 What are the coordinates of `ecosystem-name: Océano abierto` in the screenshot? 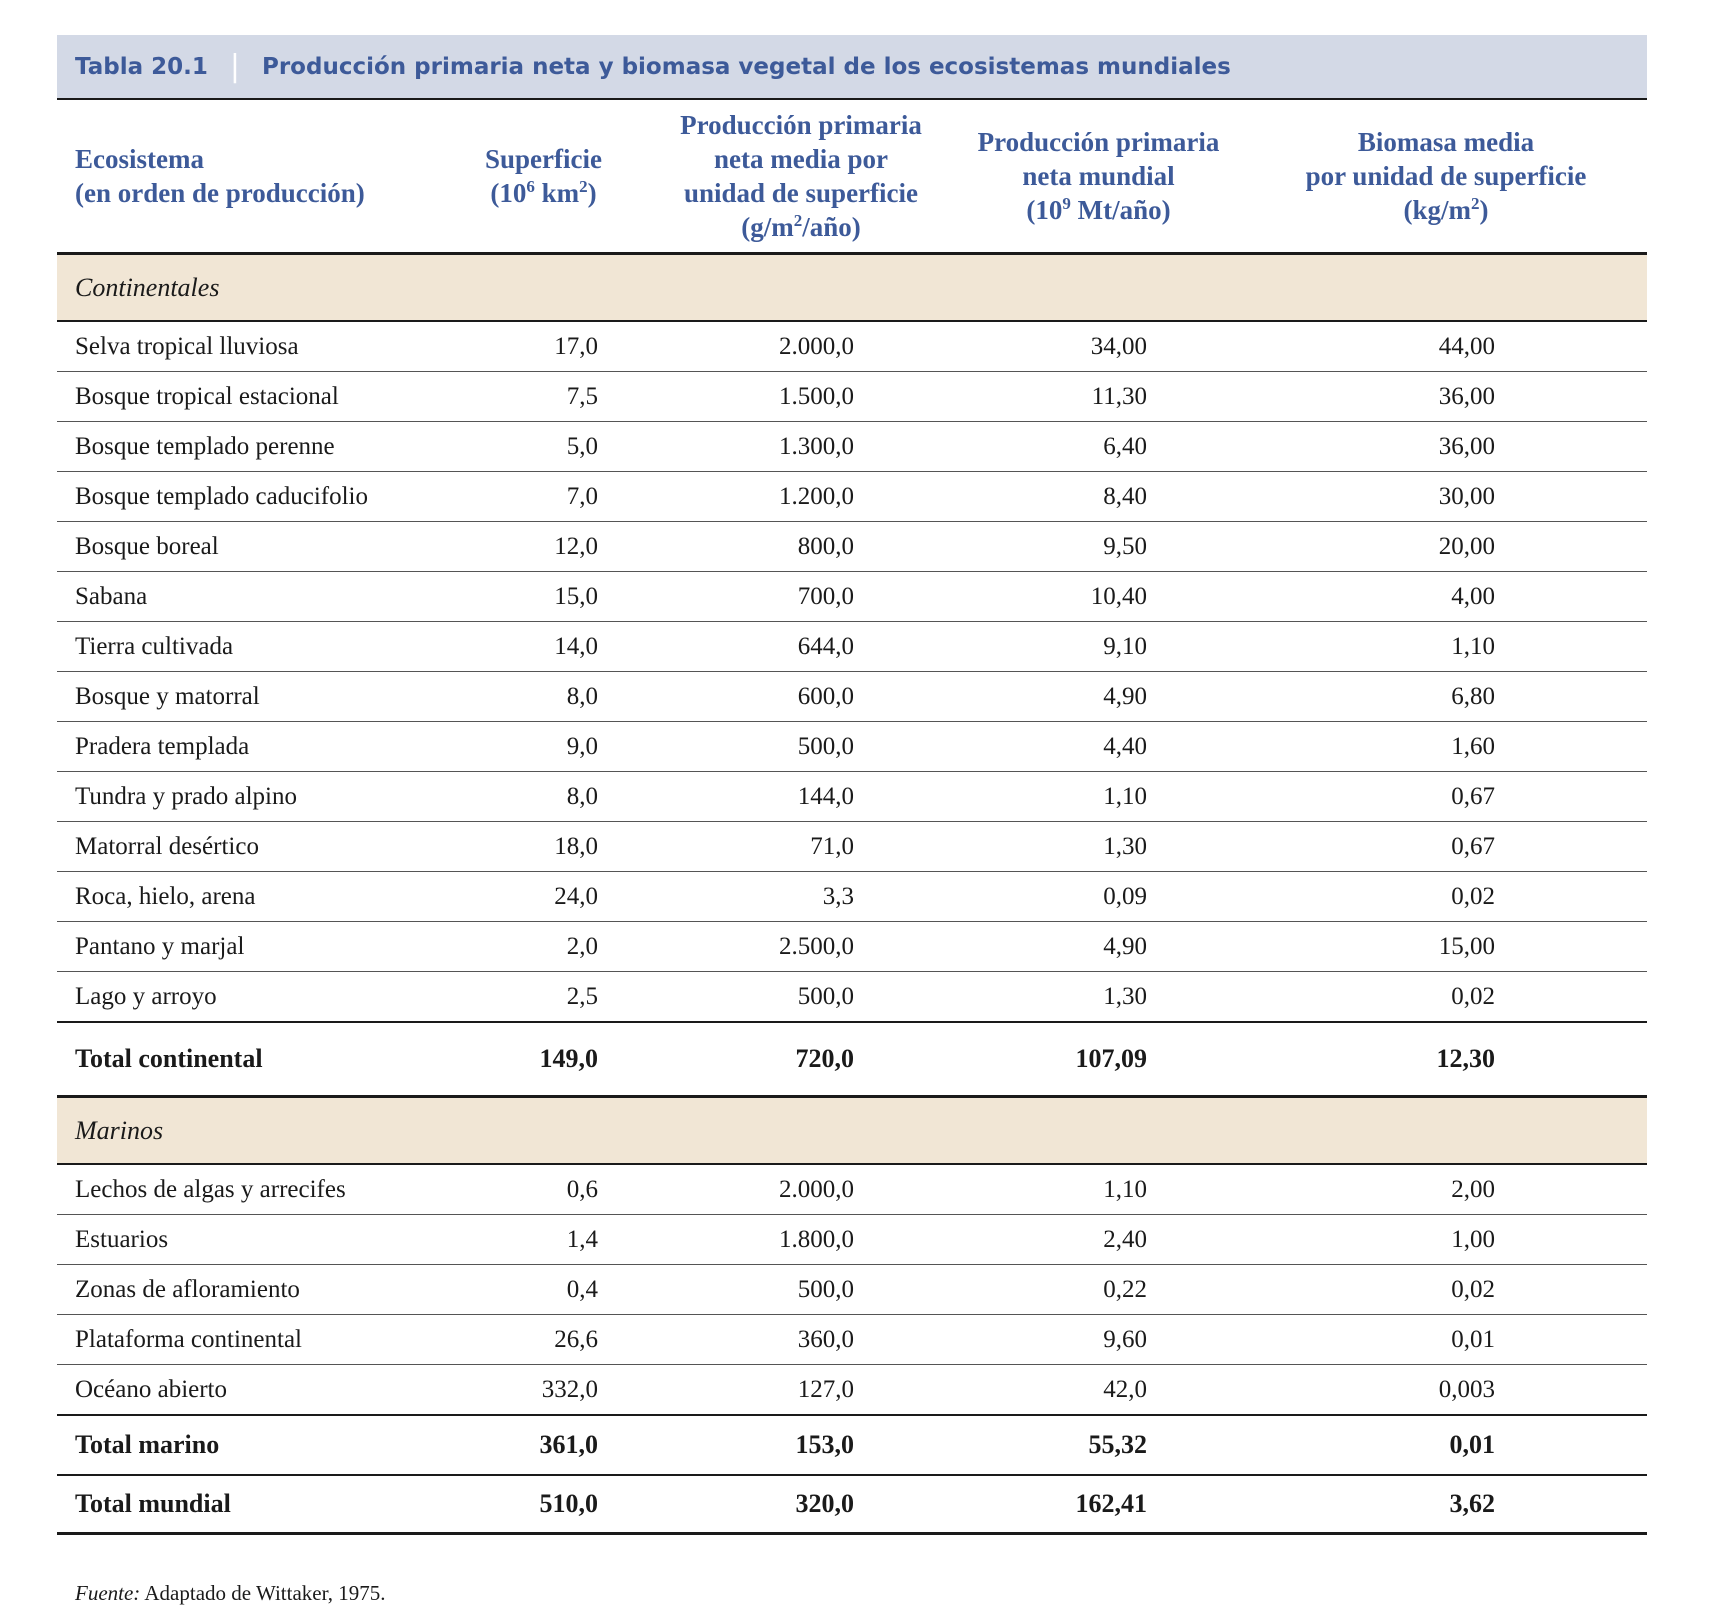 It's located at (247, 1390).